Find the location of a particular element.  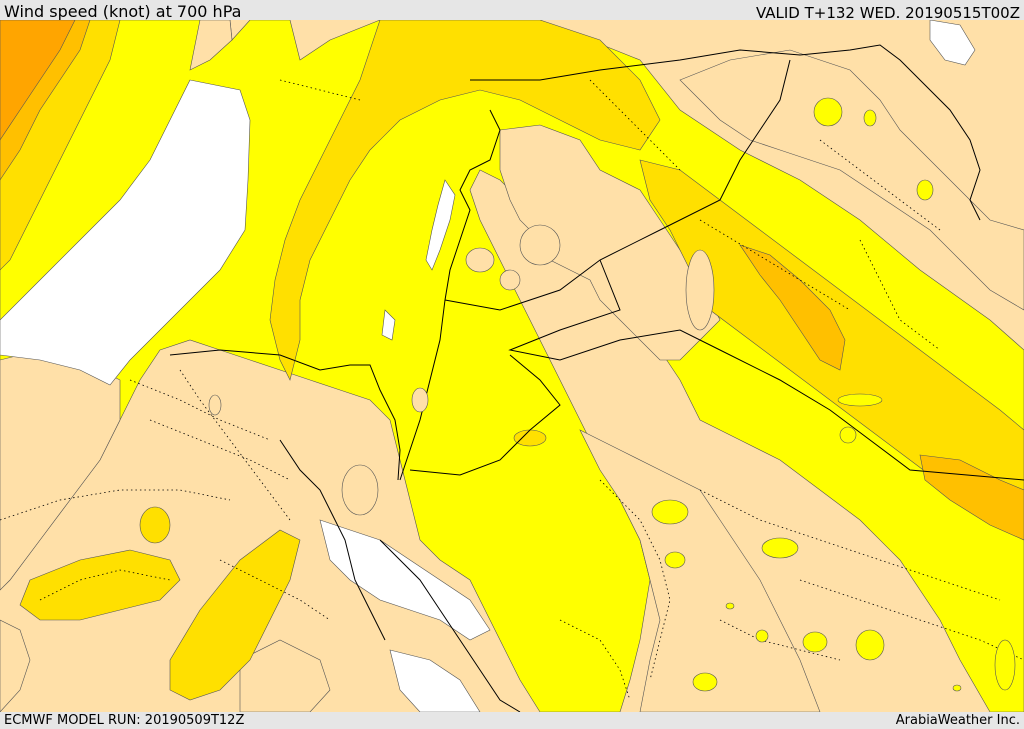

wind-band-orange is located at coordinates (38, 80).